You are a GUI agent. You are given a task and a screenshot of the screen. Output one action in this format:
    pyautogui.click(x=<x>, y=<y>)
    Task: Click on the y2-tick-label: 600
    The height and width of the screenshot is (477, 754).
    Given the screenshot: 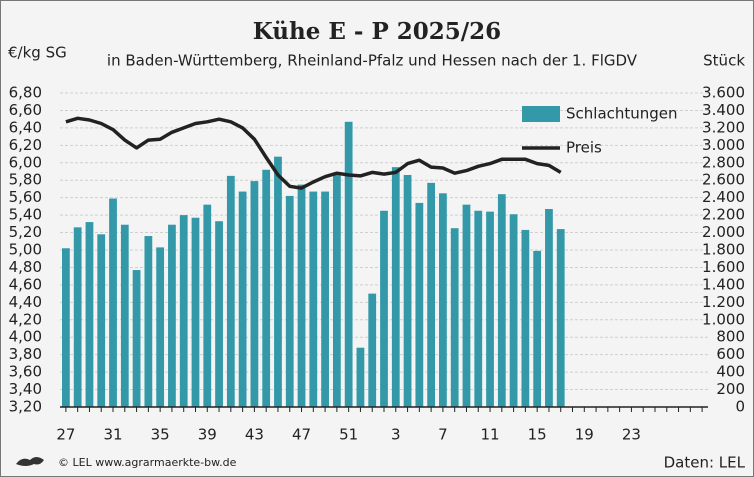 What is the action you would take?
    pyautogui.click(x=730, y=354)
    